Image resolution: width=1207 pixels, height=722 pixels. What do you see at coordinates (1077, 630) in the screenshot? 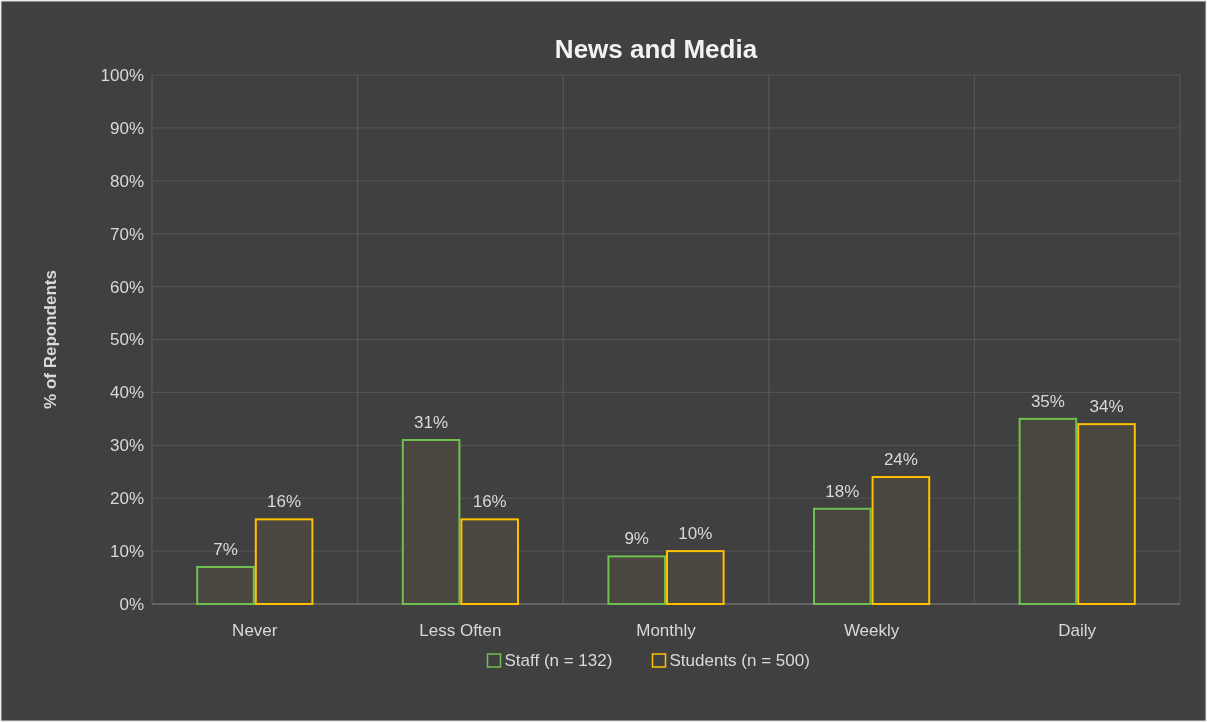
I see `x-tick-label: Daily` at bounding box center [1077, 630].